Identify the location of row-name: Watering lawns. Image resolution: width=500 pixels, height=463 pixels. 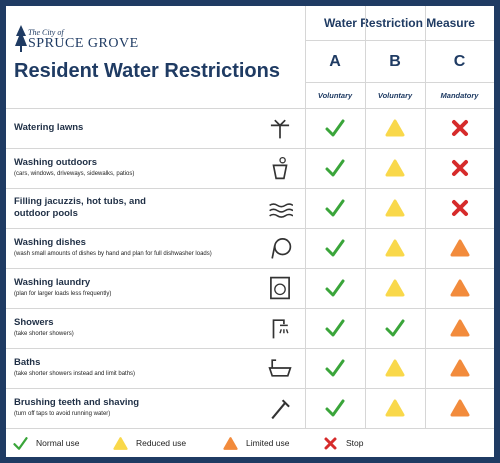
(49, 127).